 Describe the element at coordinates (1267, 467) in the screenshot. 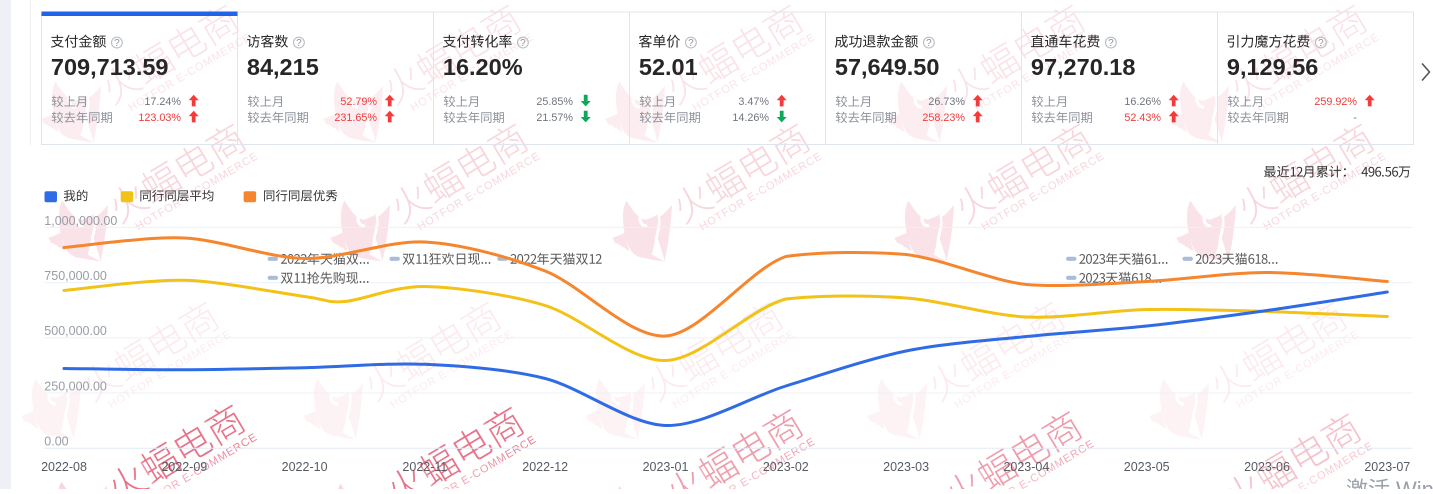

I see `svg-text: 2023-06` at that location.